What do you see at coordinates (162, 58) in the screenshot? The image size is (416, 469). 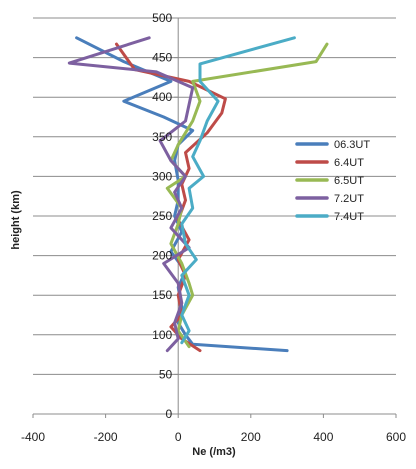 I see `y-tick-label: 450` at bounding box center [162, 58].